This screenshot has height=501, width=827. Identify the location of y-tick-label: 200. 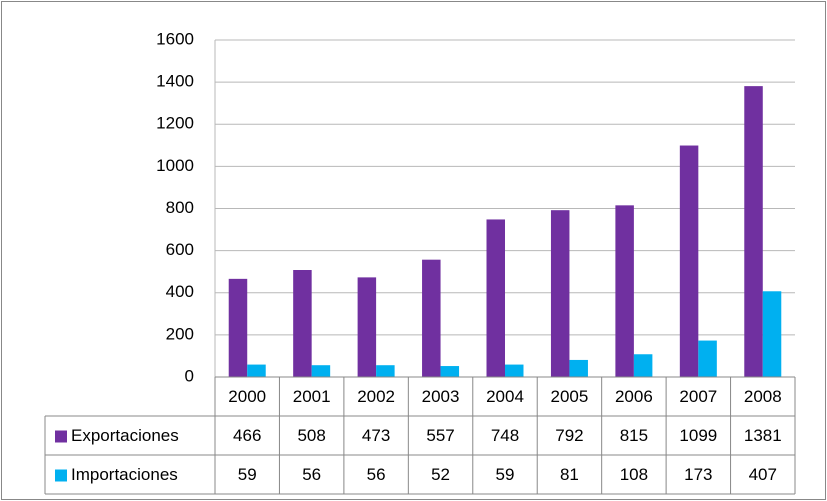
(180, 333).